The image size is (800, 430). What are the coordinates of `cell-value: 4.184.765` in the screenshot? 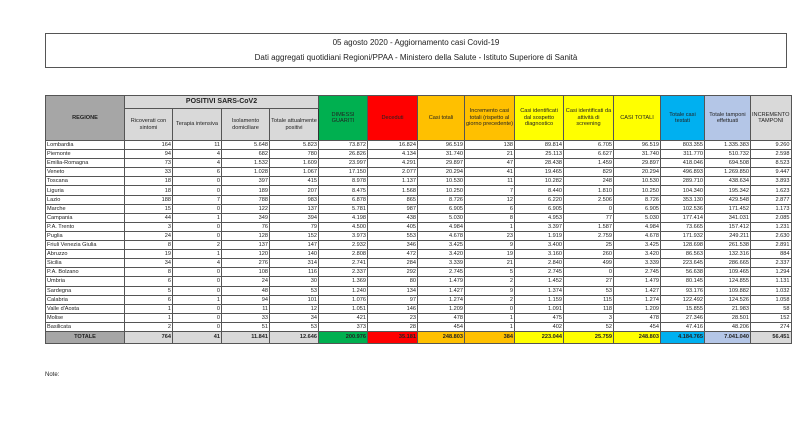 It's located at (682, 337).